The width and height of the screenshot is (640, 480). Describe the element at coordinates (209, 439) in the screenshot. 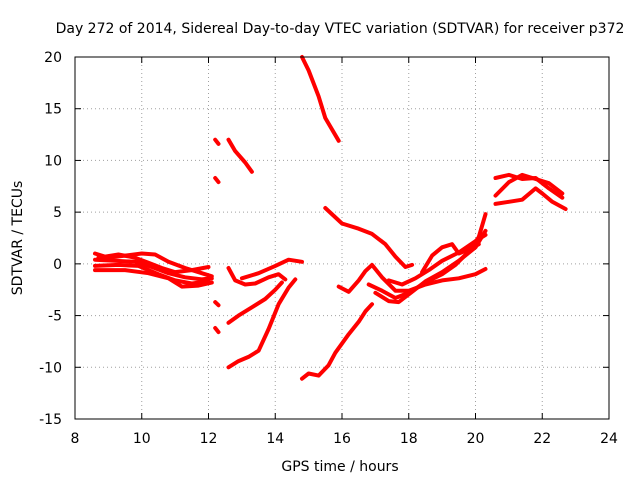

I see `x-tick-label: 12` at that location.